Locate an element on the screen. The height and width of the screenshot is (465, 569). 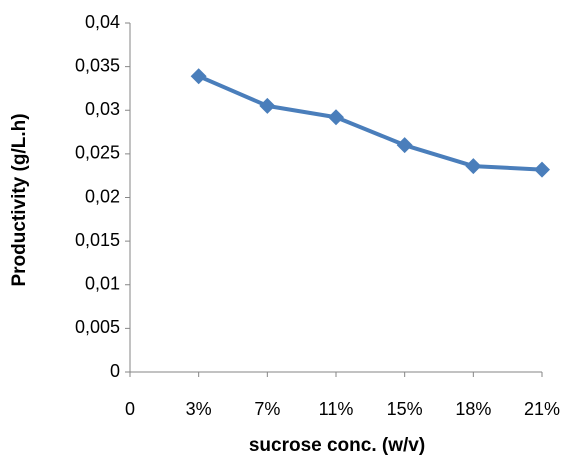
x-tick-label: 11% is located at coordinates (336, 409).